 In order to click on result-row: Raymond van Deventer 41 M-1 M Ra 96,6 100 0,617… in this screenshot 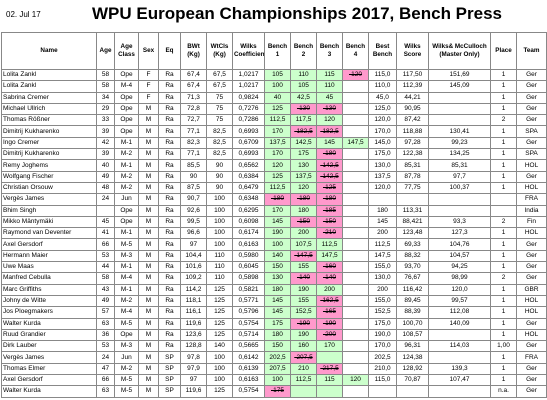, I will do `click(274, 233)`.